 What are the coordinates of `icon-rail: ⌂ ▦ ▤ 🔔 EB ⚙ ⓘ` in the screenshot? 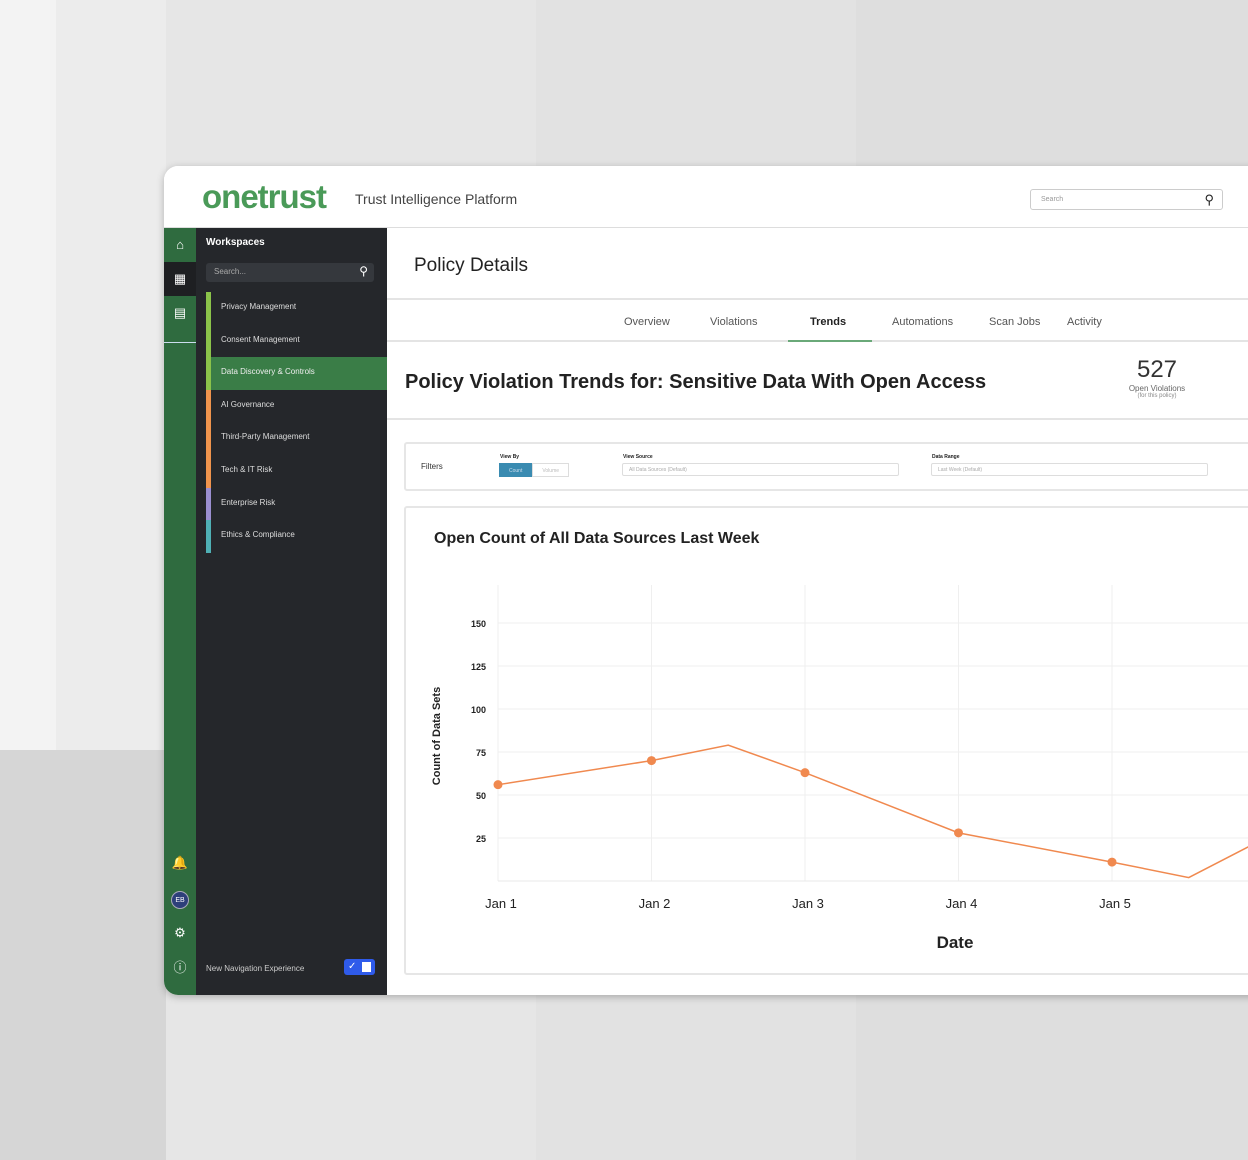 It's located at (180, 611).